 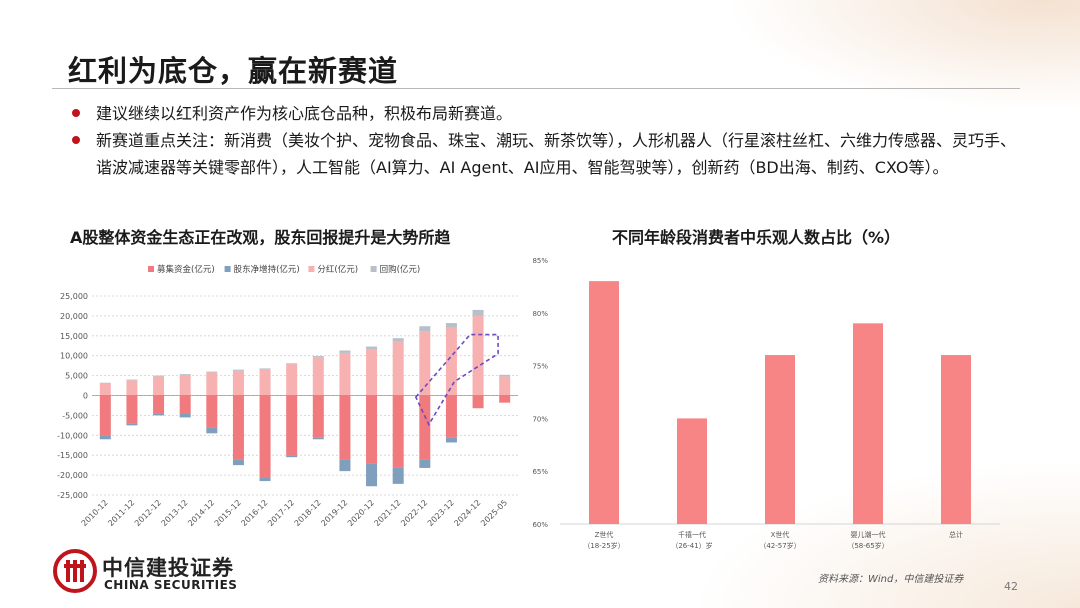 I want to click on bar-2021-12-s2, so click(x=398, y=368).